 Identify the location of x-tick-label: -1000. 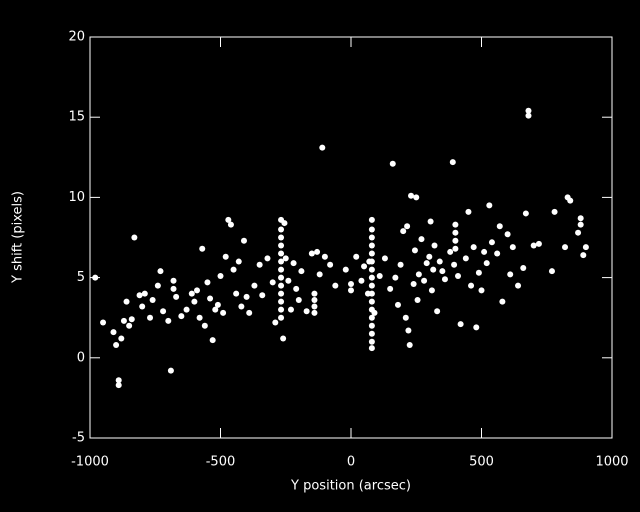
(90, 462).